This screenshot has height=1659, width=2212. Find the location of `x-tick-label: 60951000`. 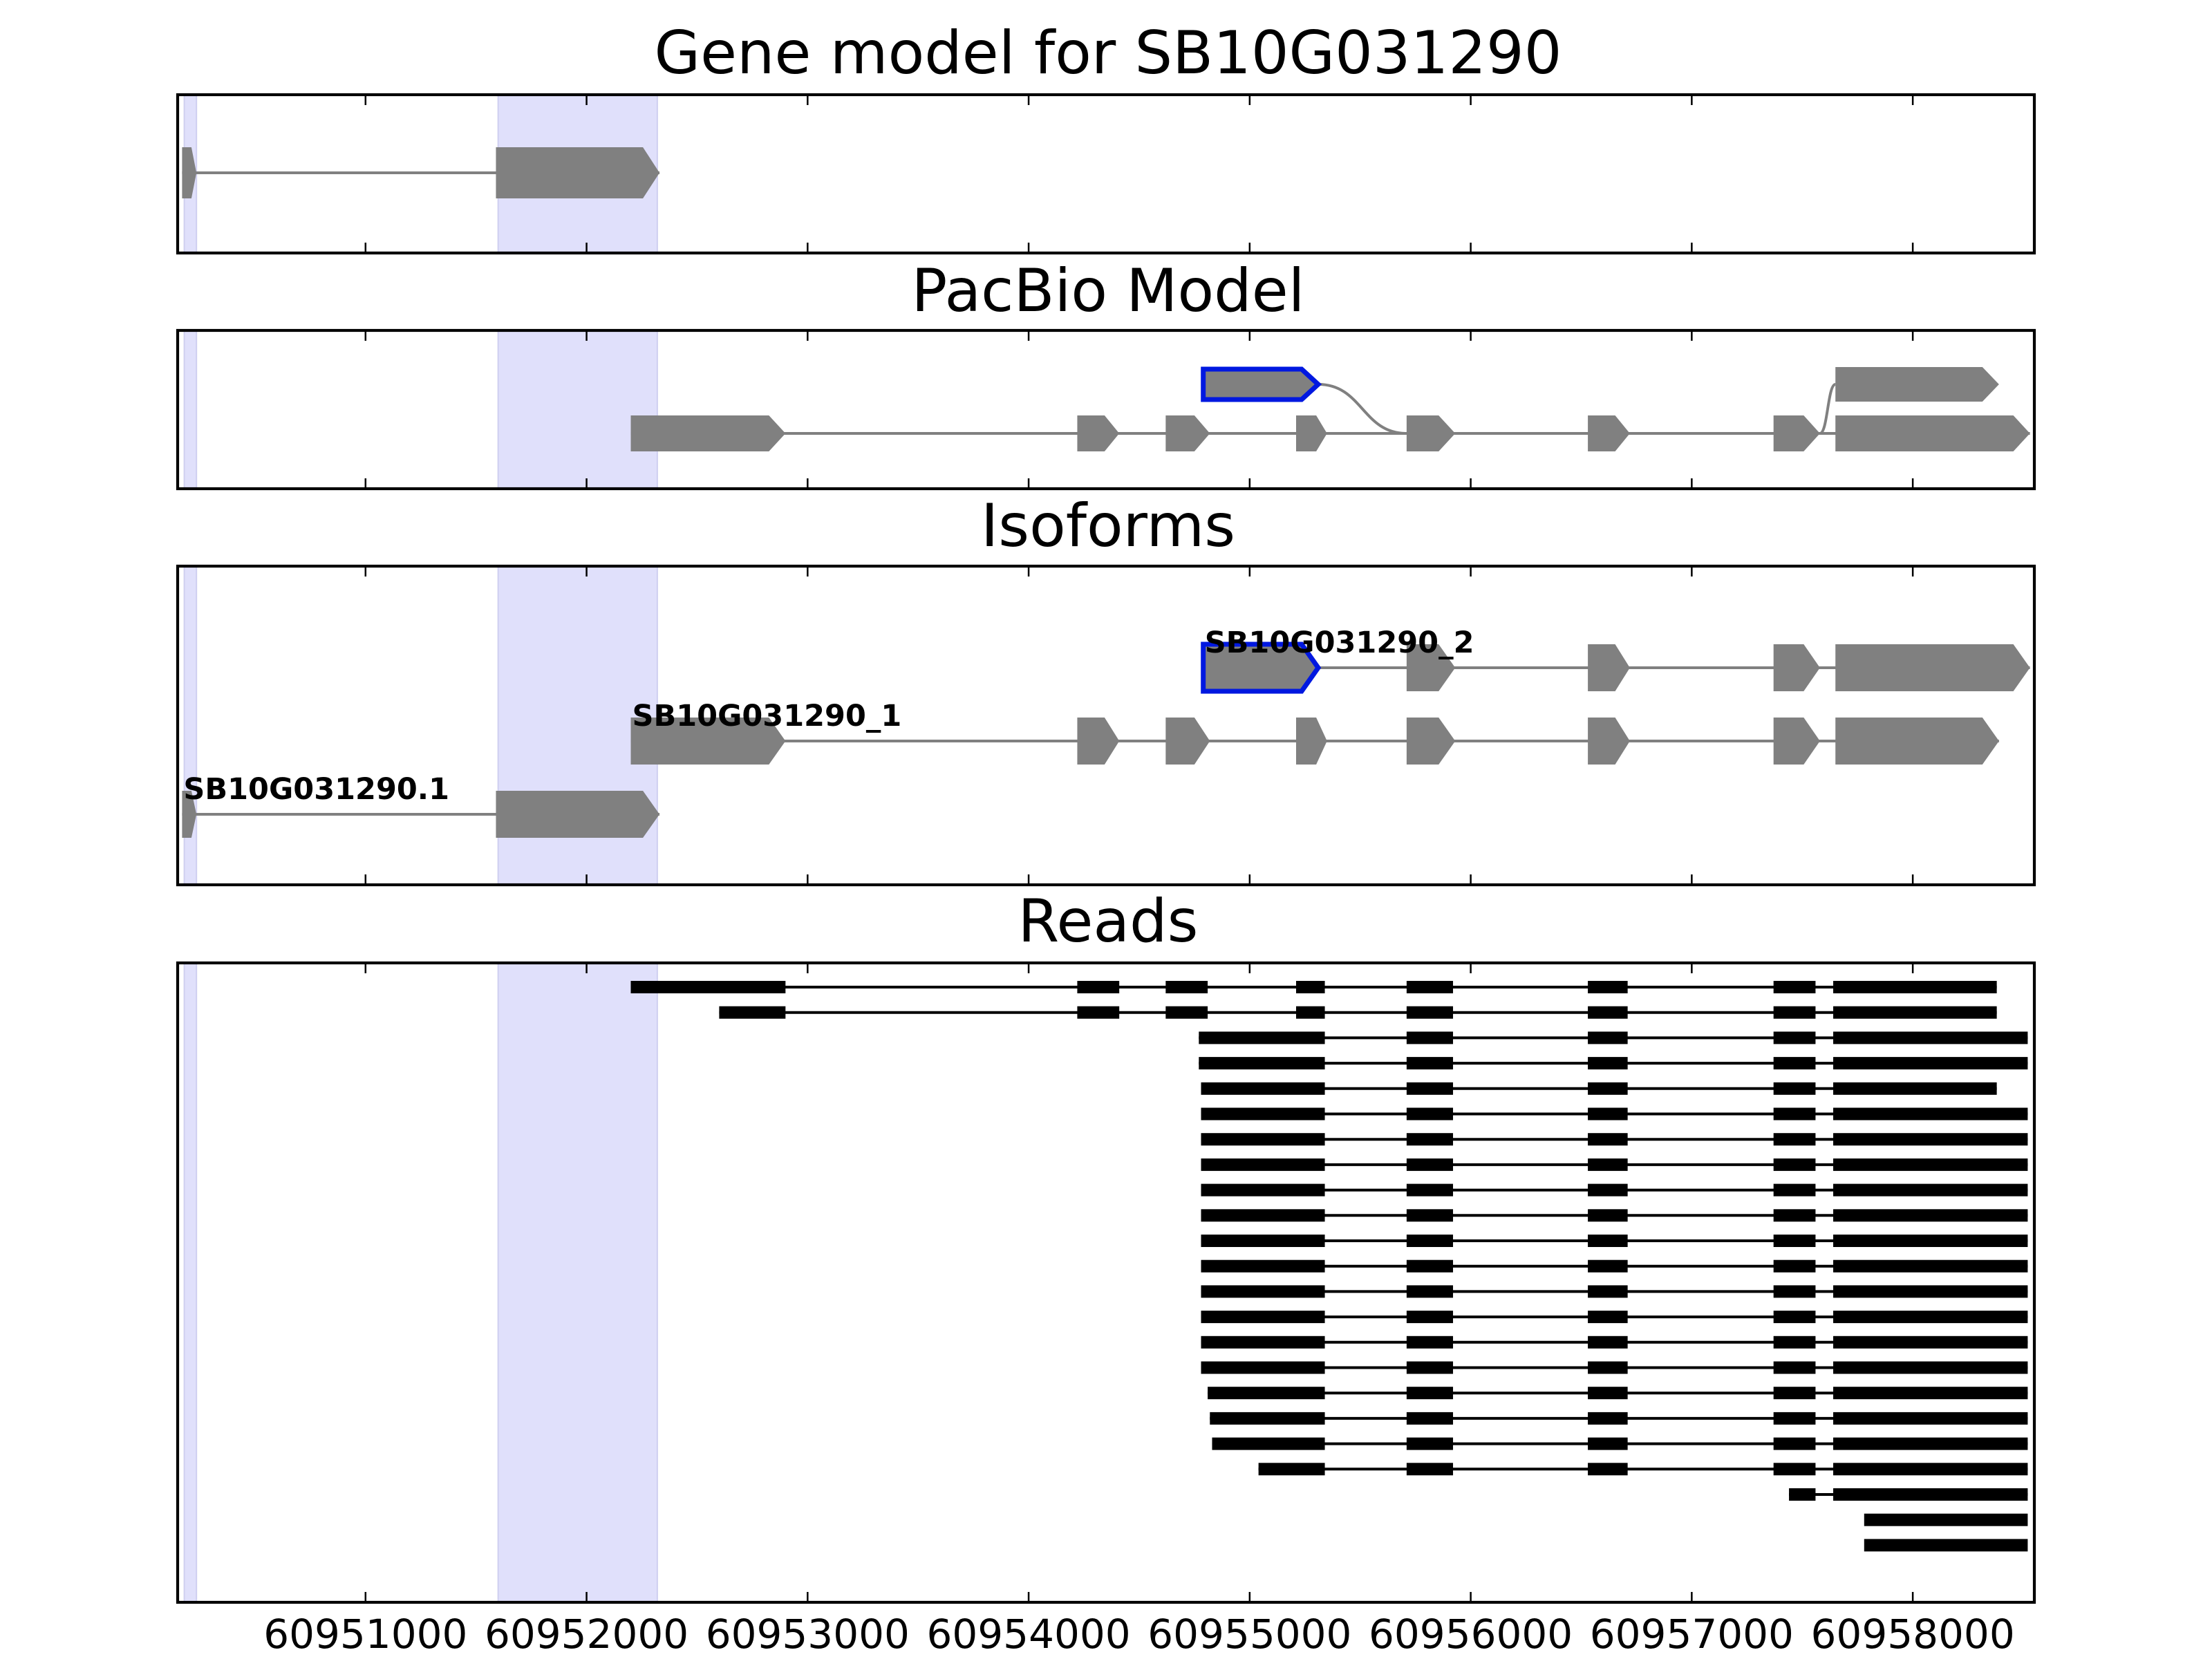

x-tick-label: 60951000 is located at coordinates (365, 1634).